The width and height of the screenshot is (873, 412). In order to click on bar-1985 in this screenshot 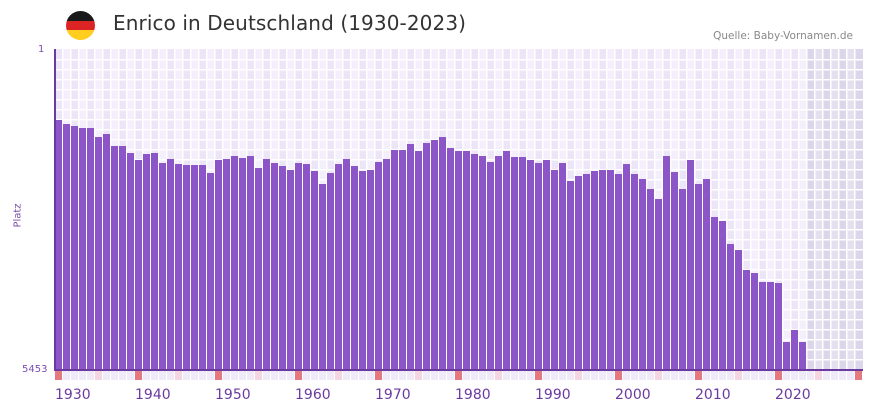, I will do `click(498, 263)`.